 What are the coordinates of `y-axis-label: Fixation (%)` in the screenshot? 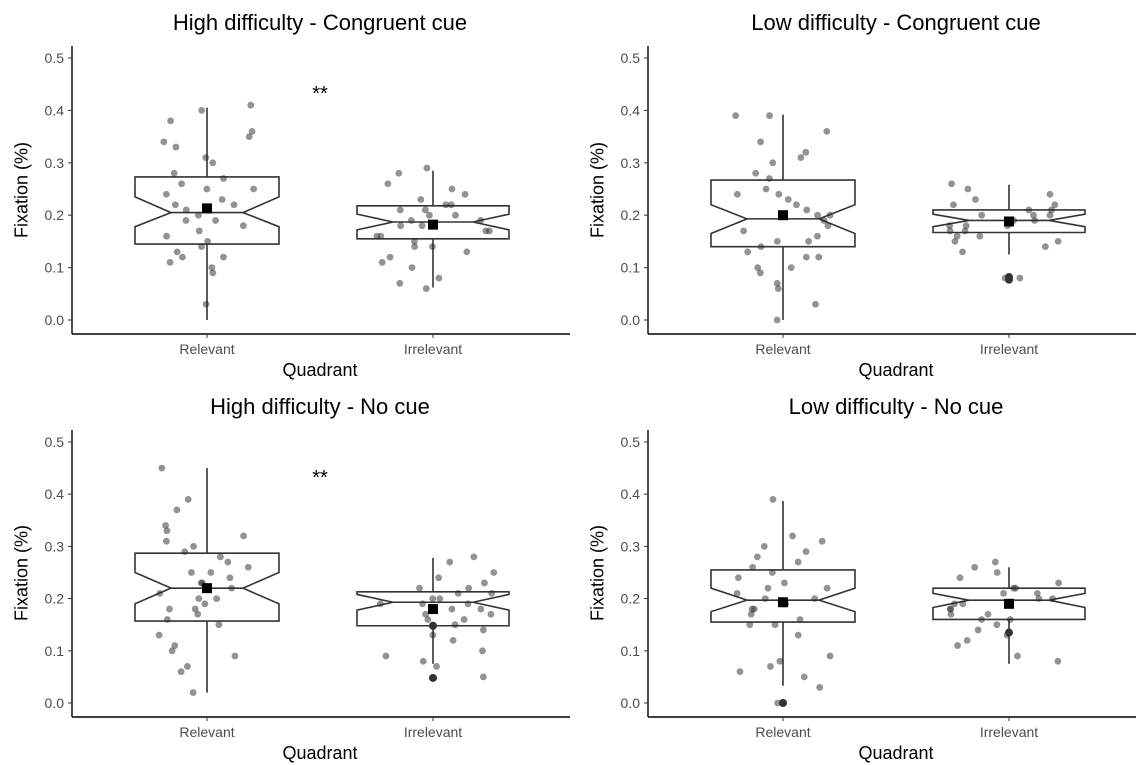 It's located at (597, 573).